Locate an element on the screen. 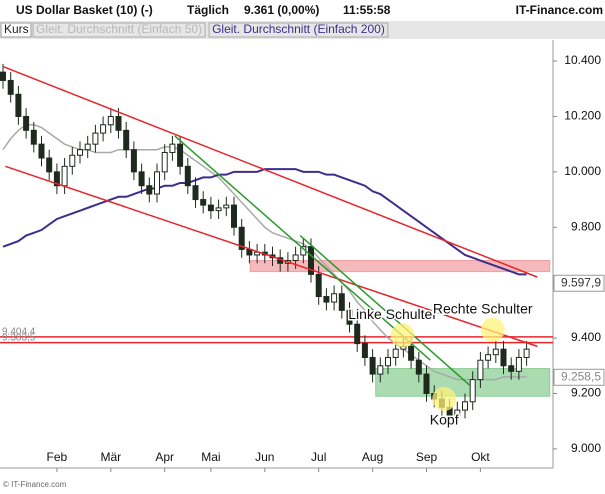 The height and width of the screenshot is (494, 605). annotation: Linke Schulter is located at coordinates (392, 314).